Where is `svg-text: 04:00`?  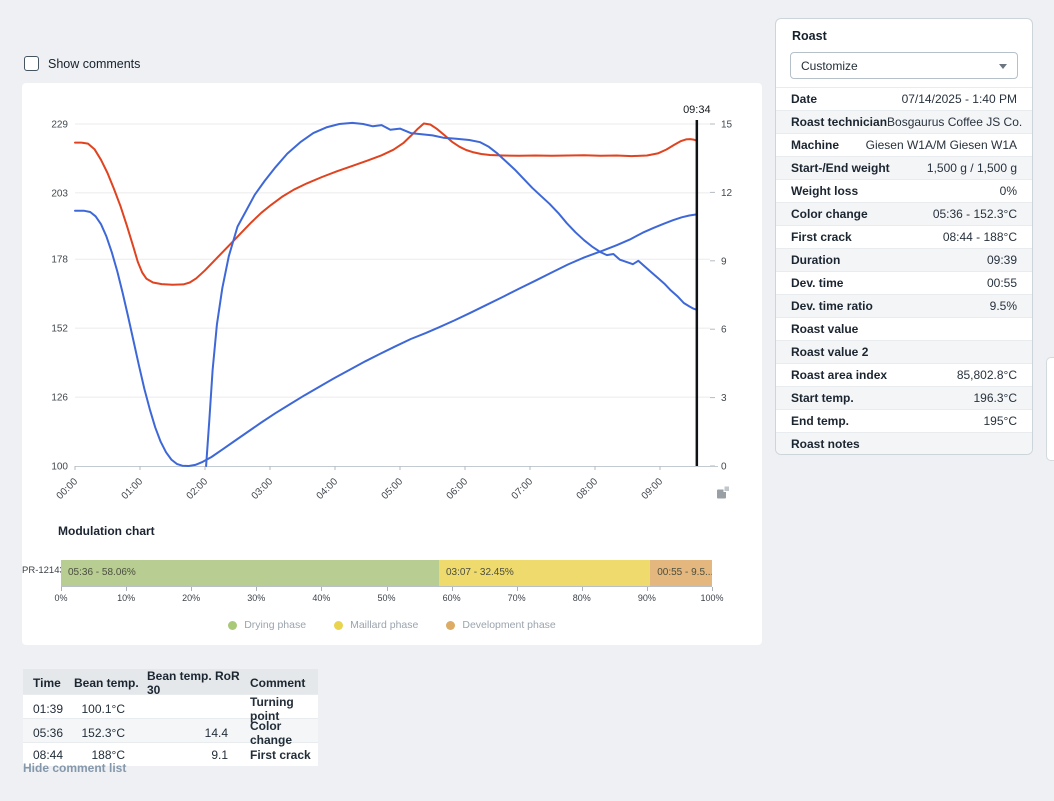
svg-text: 04:00 is located at coordinates (328, 489).